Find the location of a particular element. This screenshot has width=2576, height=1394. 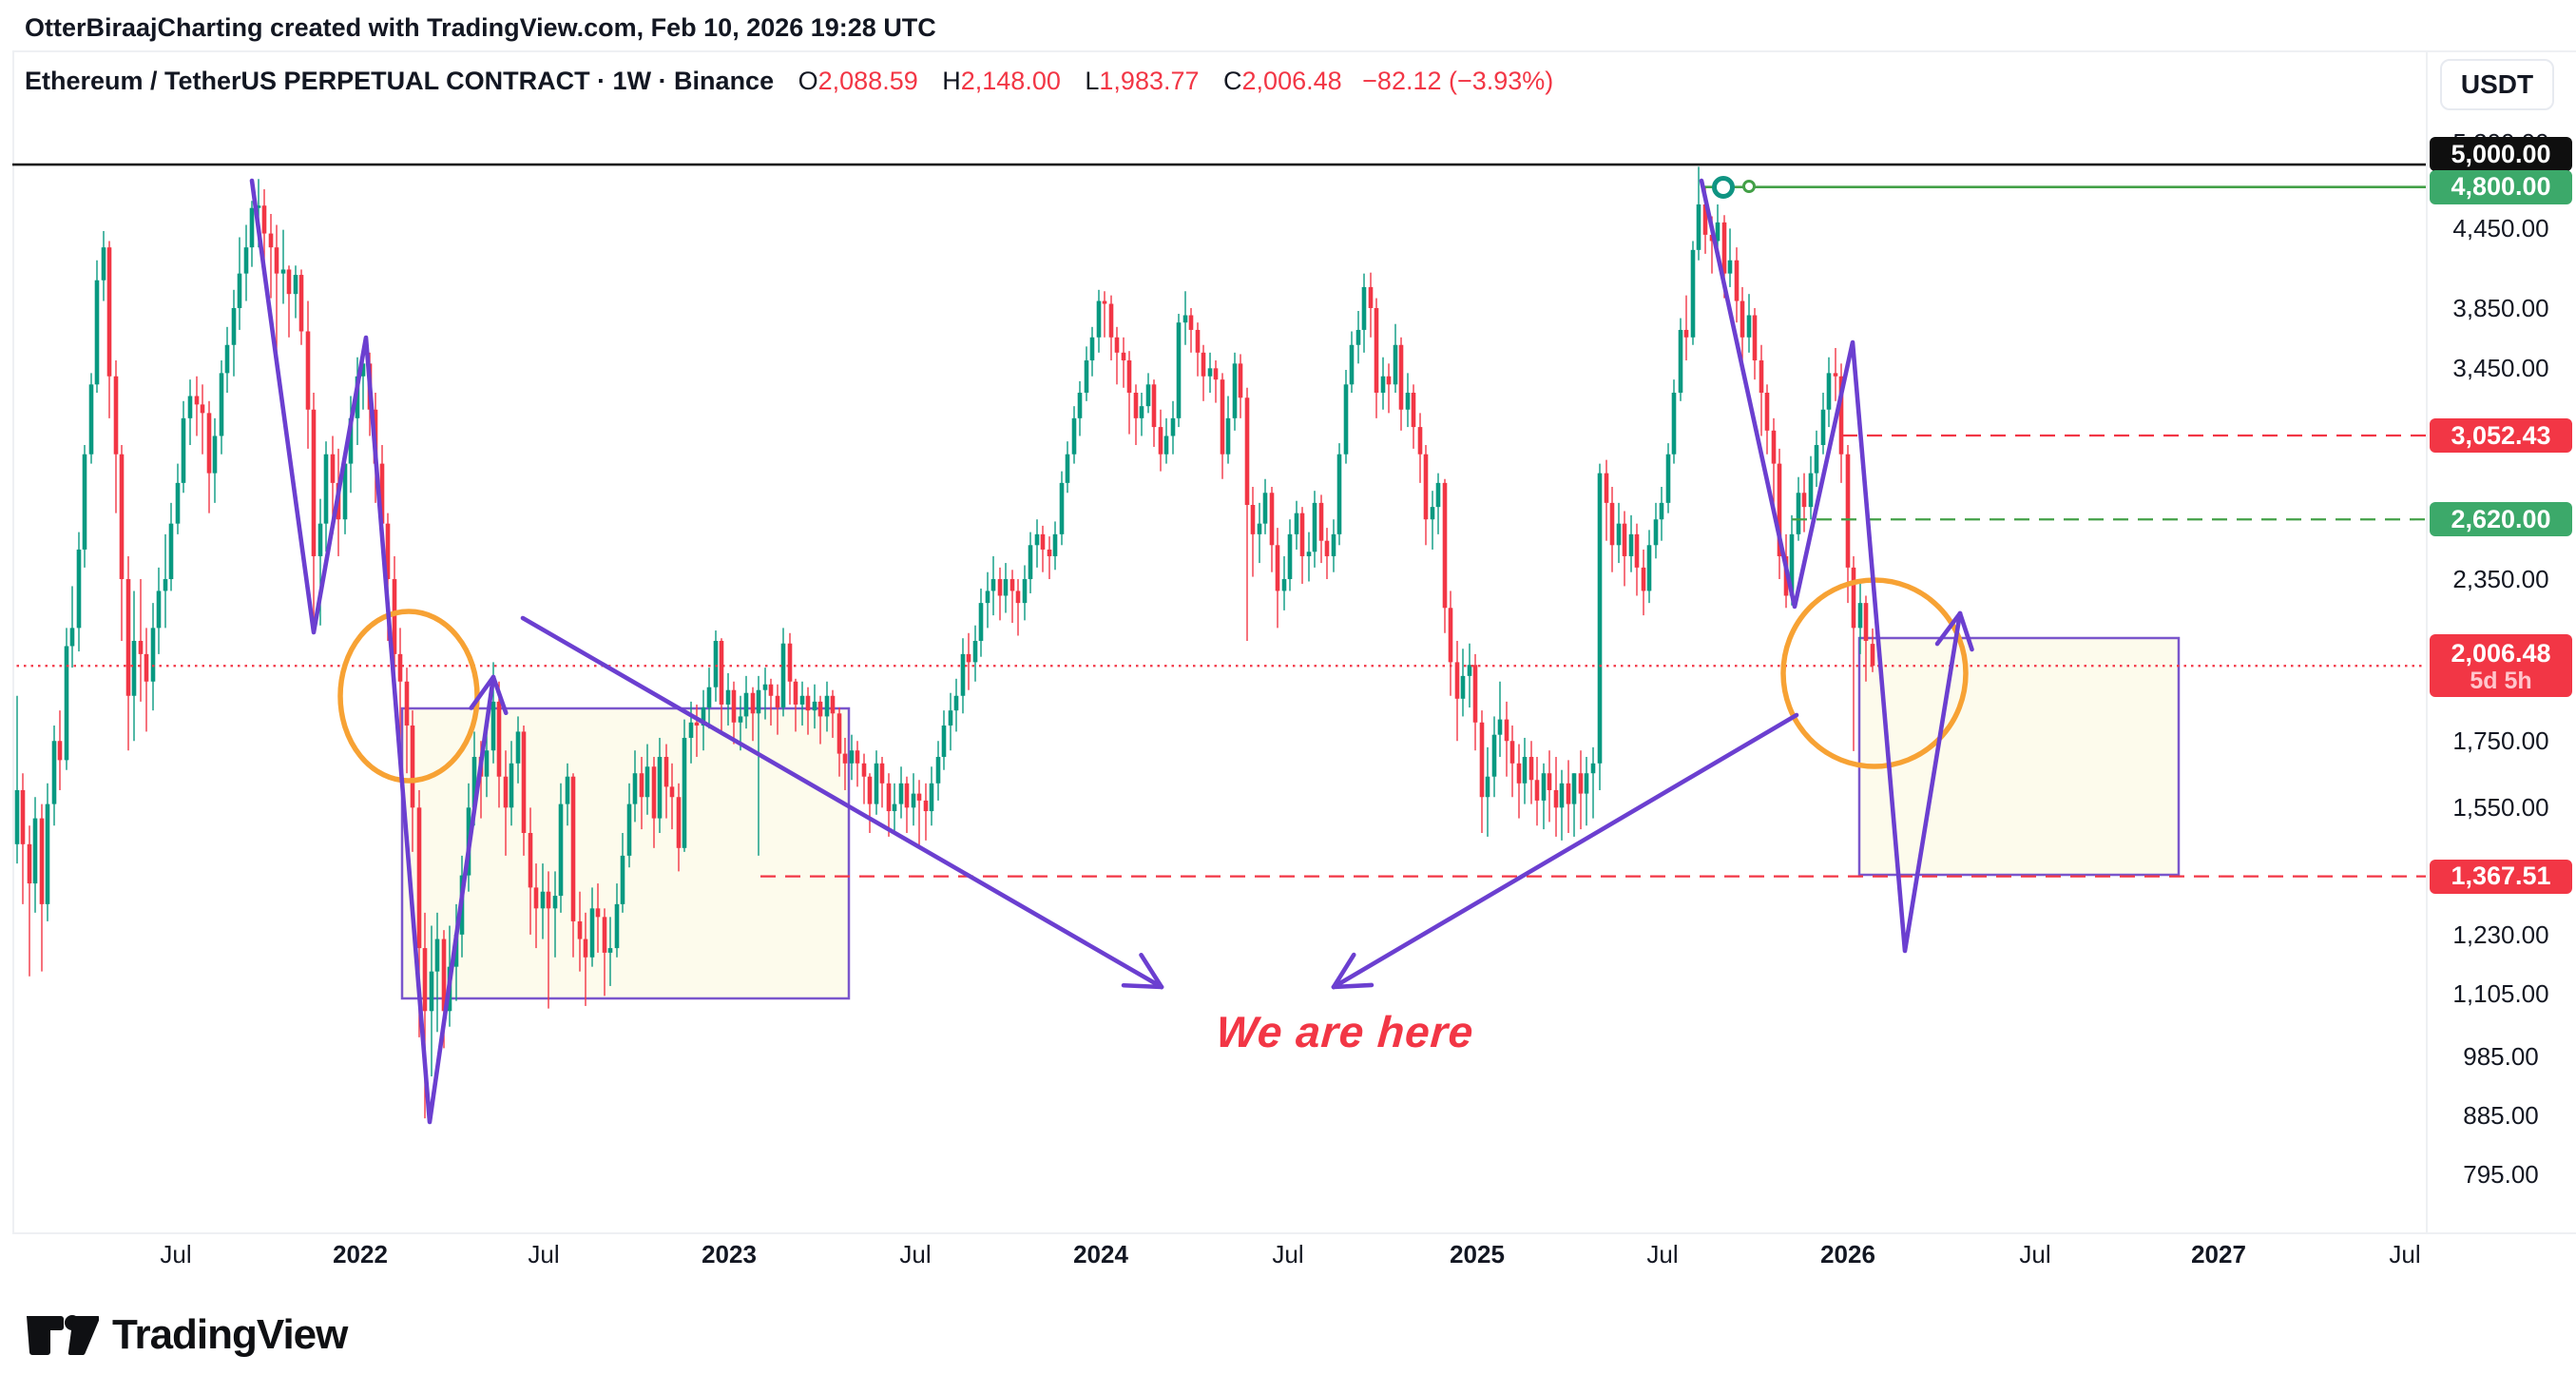

time-axis-label-2027-2334: 2027 is located at coordinates (2219, 1254).